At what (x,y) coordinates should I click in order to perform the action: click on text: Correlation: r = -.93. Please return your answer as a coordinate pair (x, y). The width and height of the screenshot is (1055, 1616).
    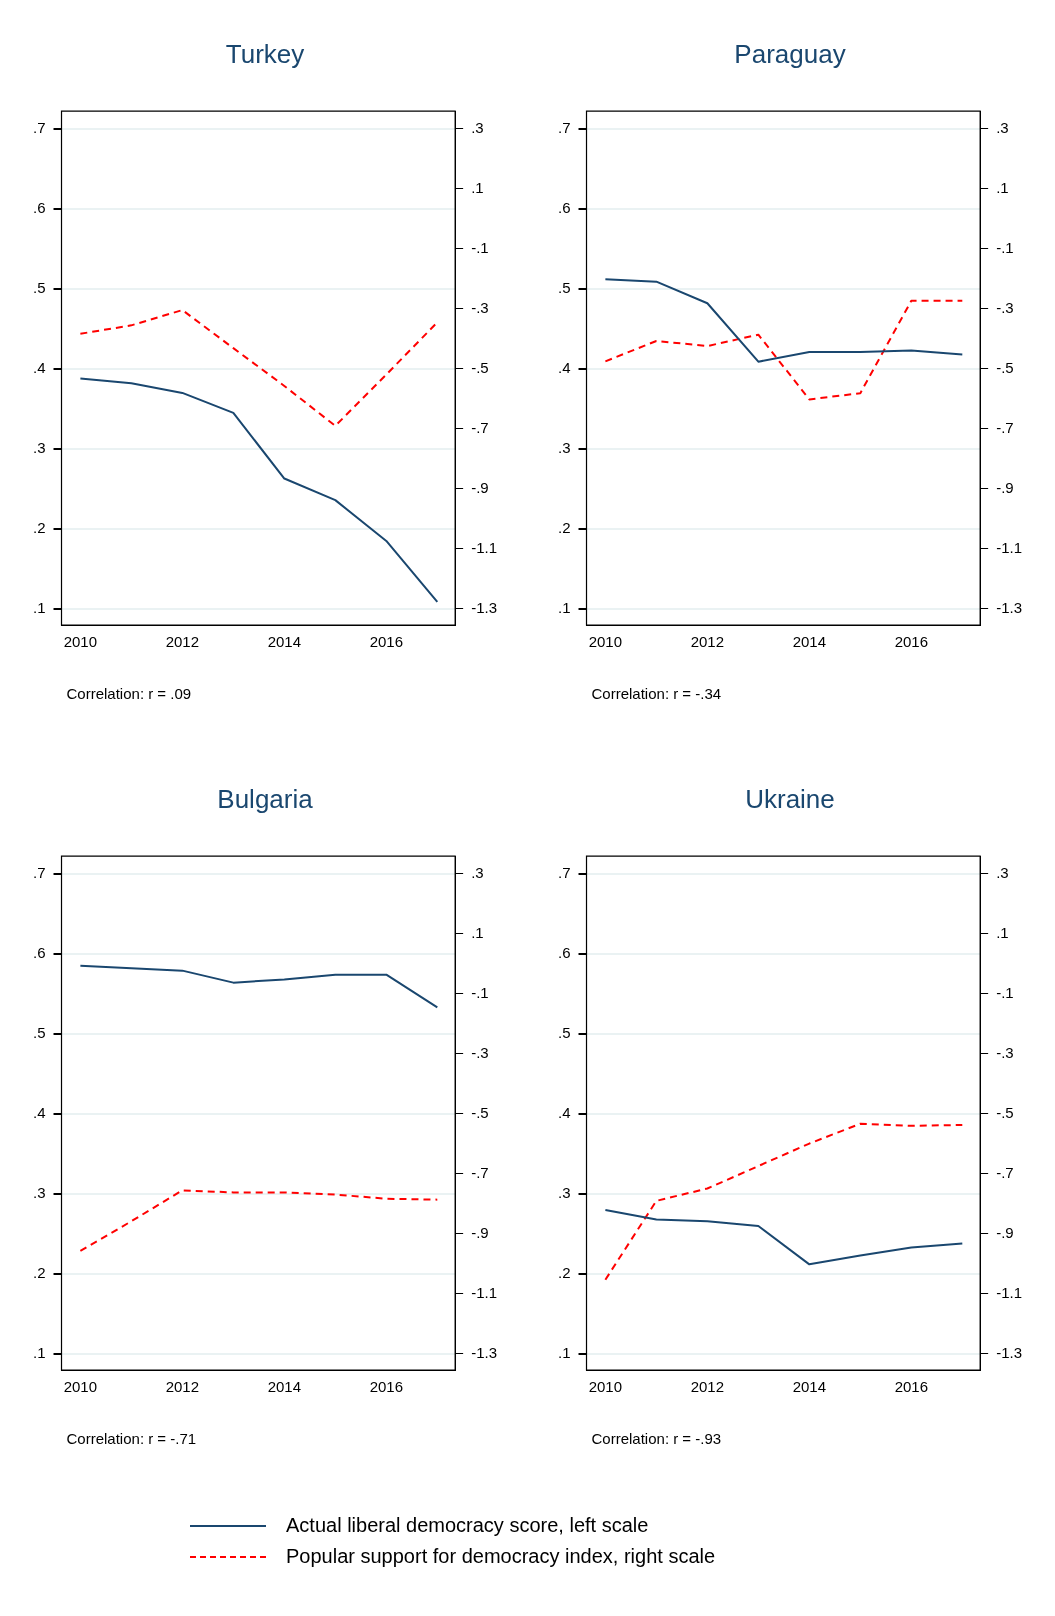
    Looking at the image, I should click on (656, 1438).